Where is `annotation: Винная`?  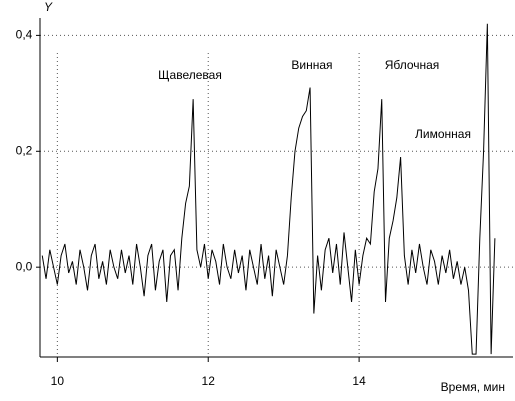 annotation: Винная is located at coordinates (311, 65).